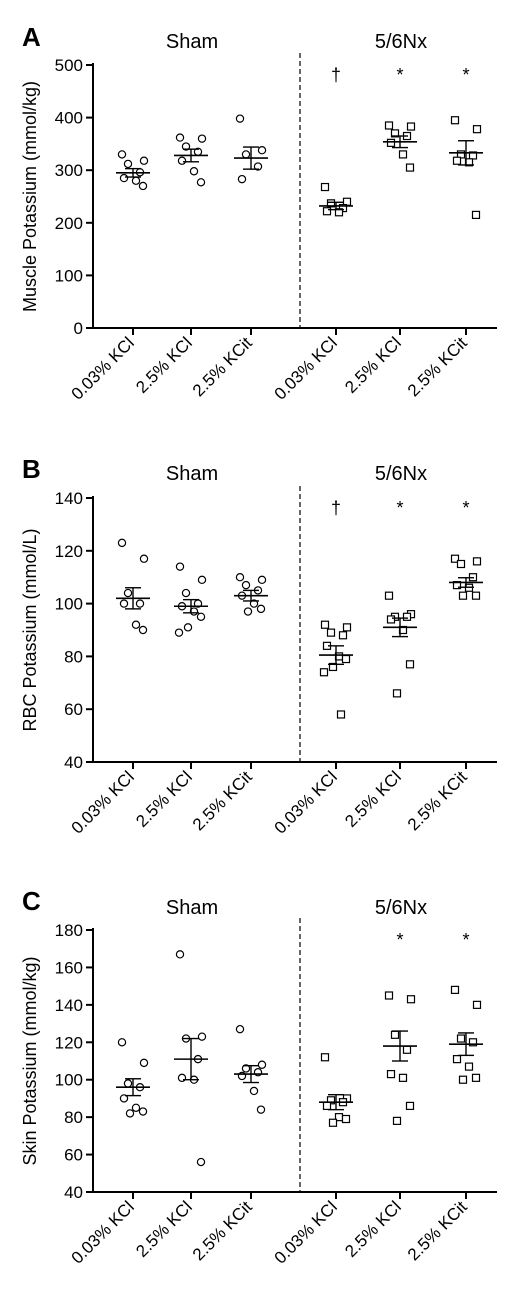 The height and width of the screenshot is (1299, 520). I want to click on y-axis-label: RBC Potassium (mmol/L), so click(30, 629).